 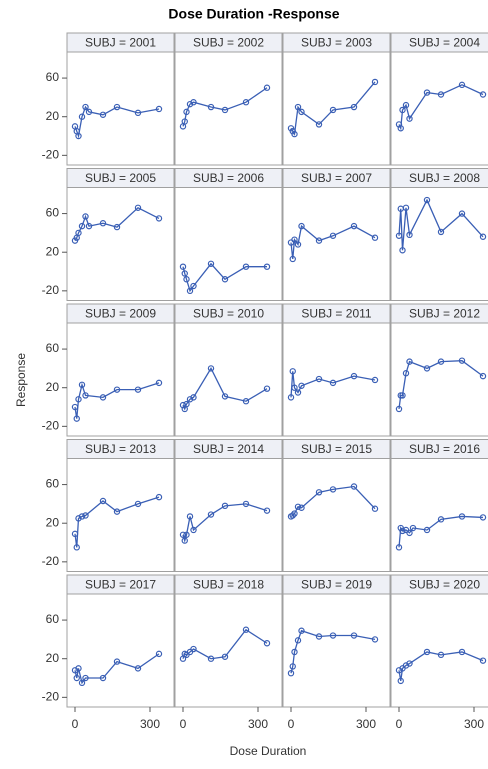 What do you see at coordinates (444, 449) in the screenshot?
I see `panel-title: SUBJ = 2016` at bounding box center [444, 449].